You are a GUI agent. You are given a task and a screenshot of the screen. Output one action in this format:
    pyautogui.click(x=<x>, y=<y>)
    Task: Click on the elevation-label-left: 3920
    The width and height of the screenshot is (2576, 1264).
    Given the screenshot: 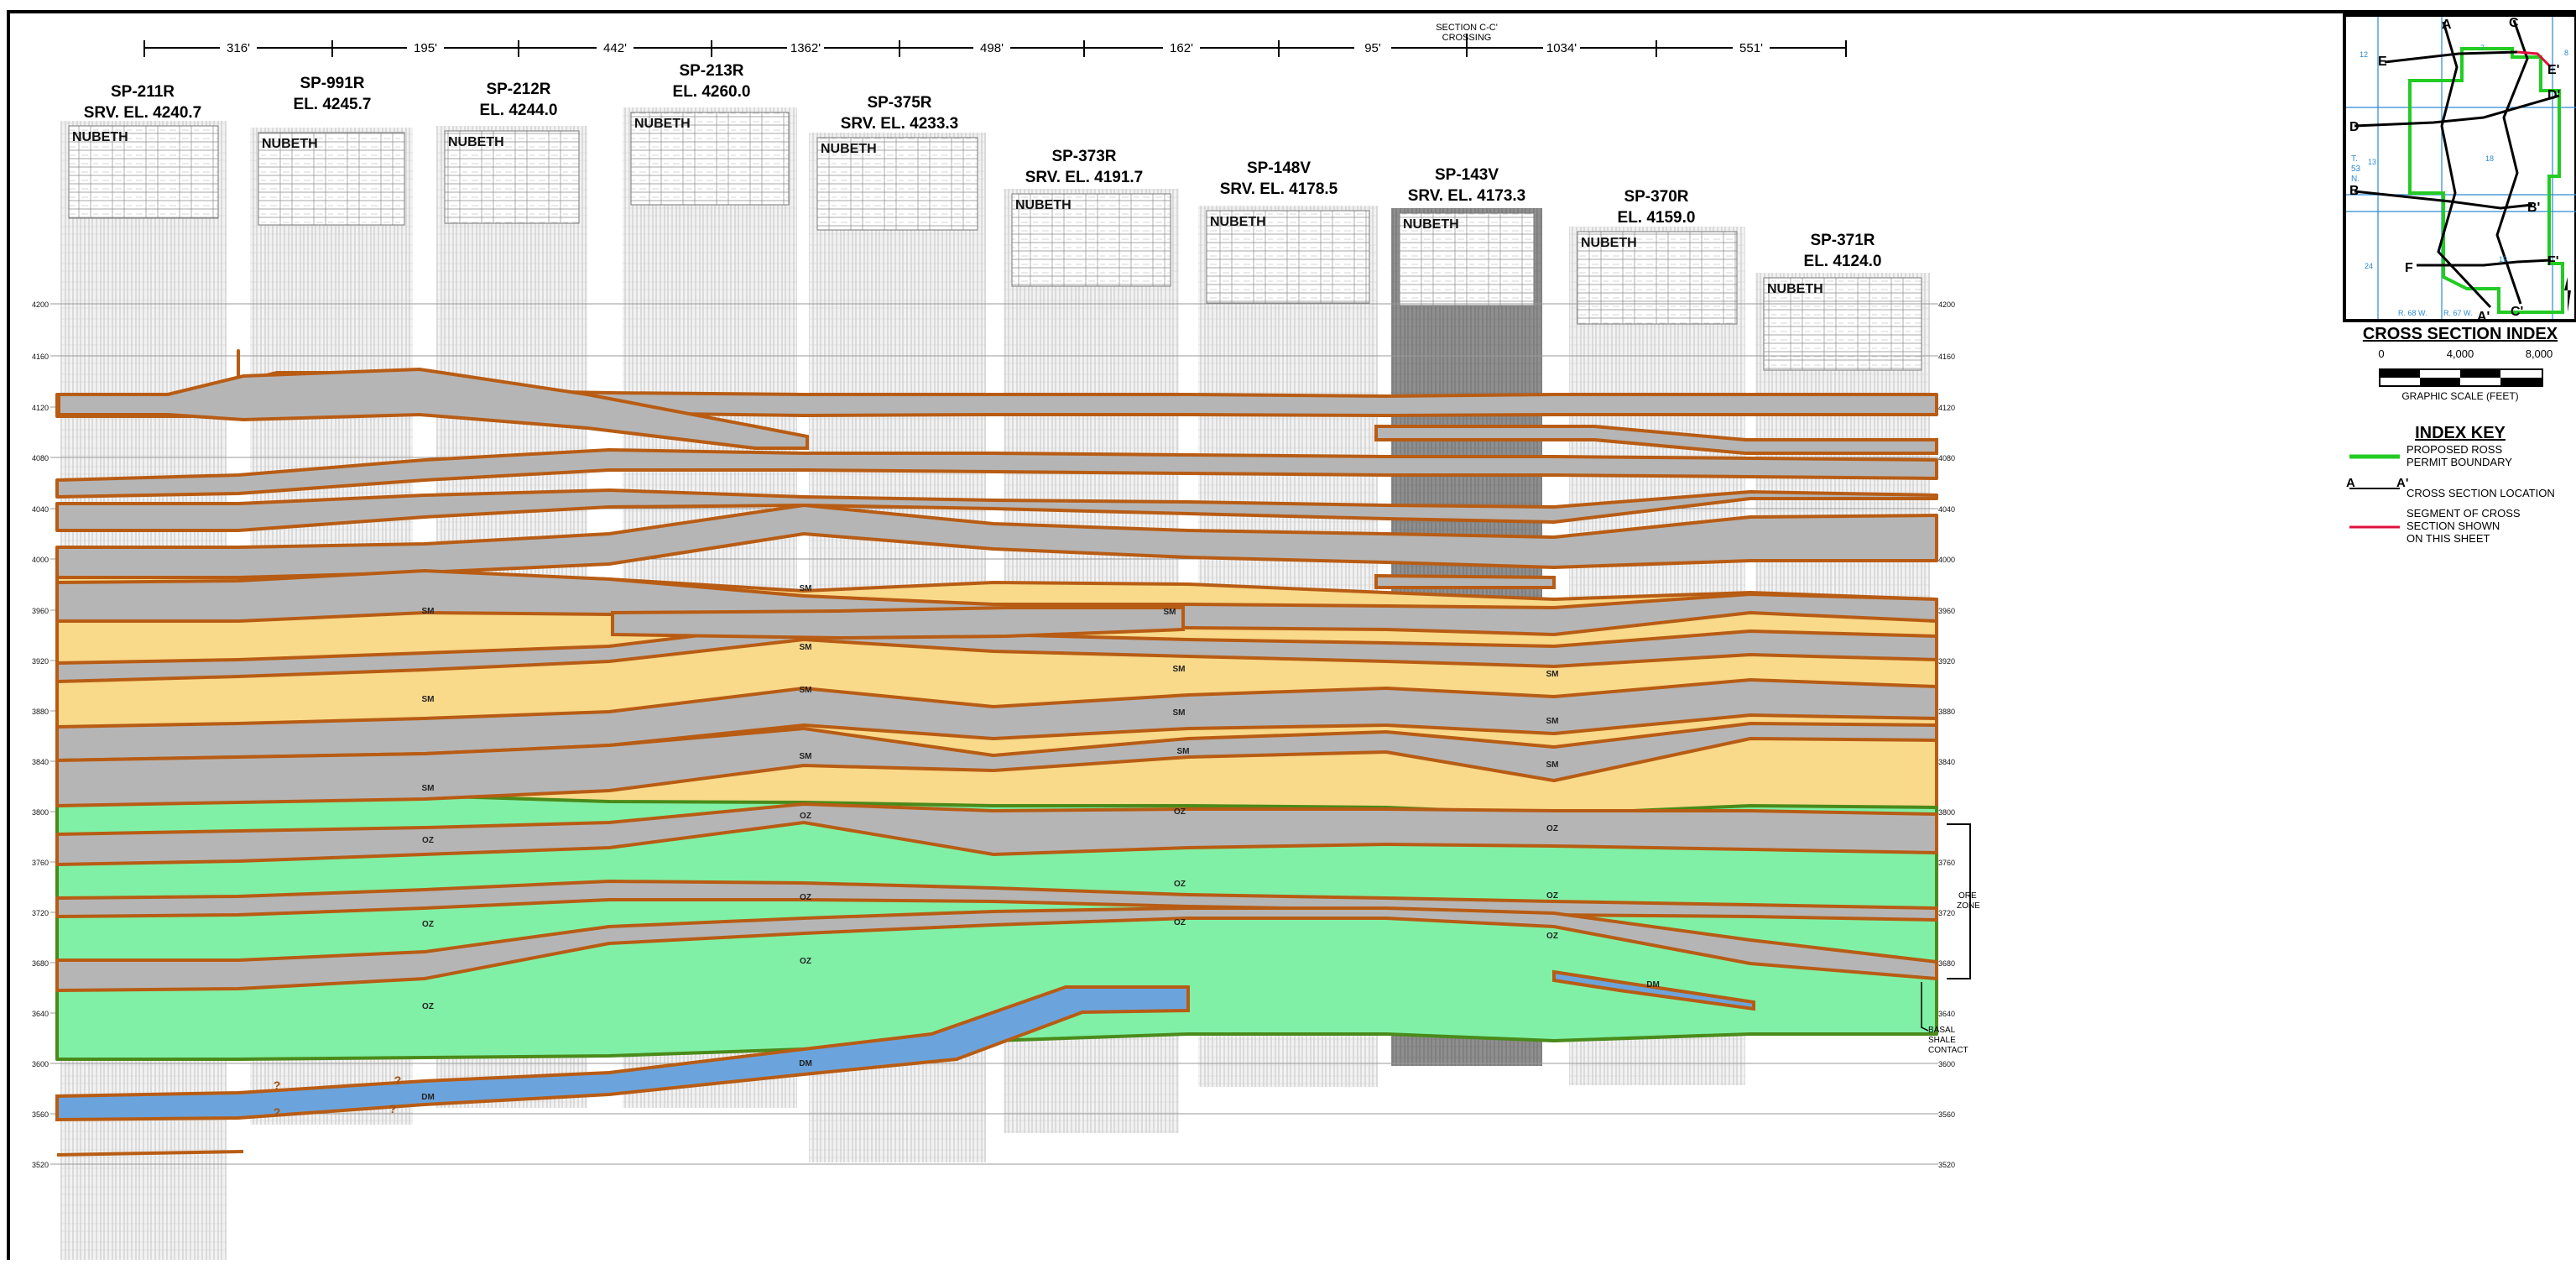 What is the action you would take?
    pyautogui.click(x=40, y=661)
    